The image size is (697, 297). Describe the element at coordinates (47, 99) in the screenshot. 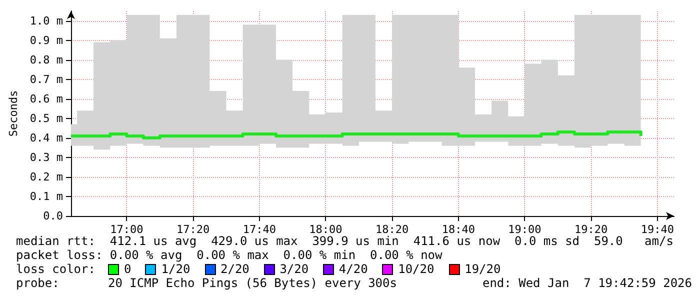

I see `y-tick-label: 0.6 m` at that location.